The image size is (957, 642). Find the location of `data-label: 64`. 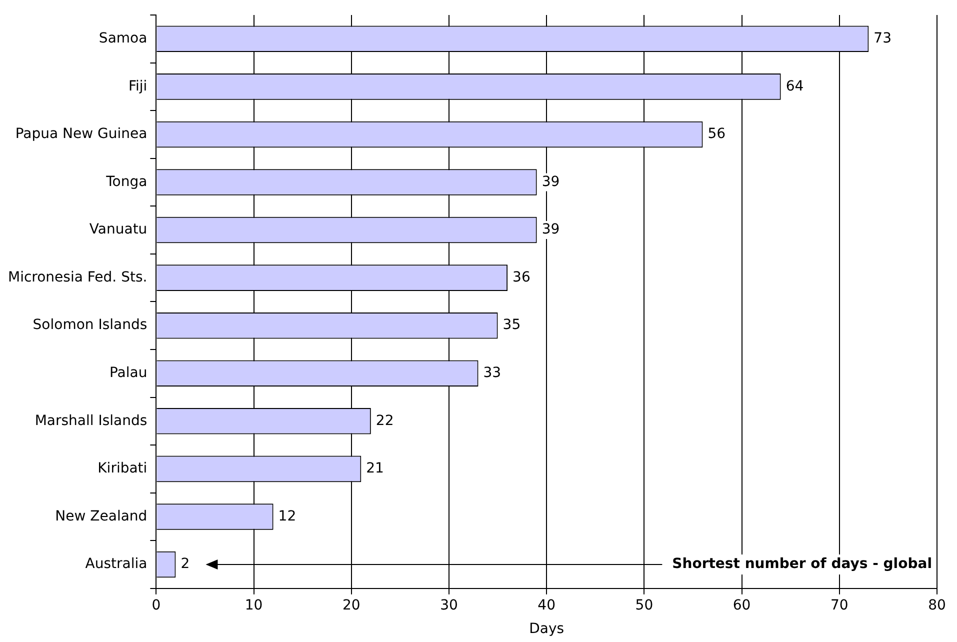

data-label: 64 is located at coordinates (795, 86).